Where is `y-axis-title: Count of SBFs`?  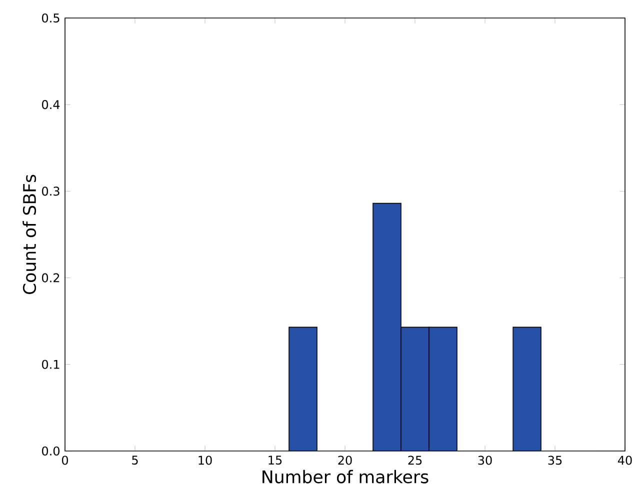
y-axis-title: Count of SBFs is located at coordinates (29, 234).